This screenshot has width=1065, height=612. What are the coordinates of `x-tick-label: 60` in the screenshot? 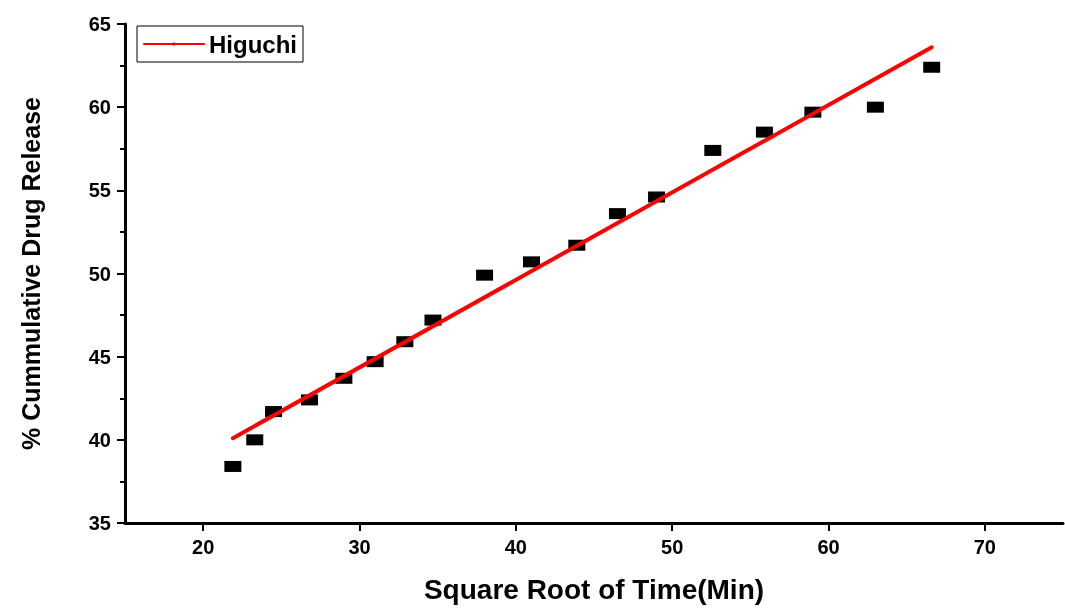 It's located at (828, 547).